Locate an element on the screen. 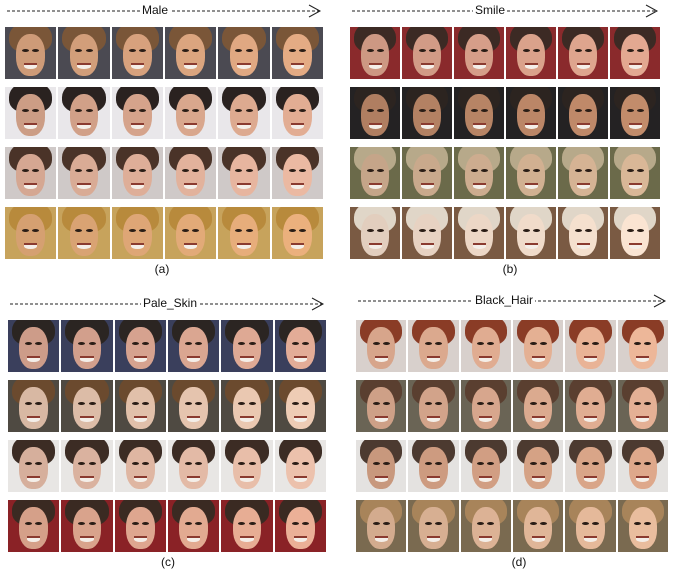  attribute-label: Black_Hair is located at coordinates (504, 300).